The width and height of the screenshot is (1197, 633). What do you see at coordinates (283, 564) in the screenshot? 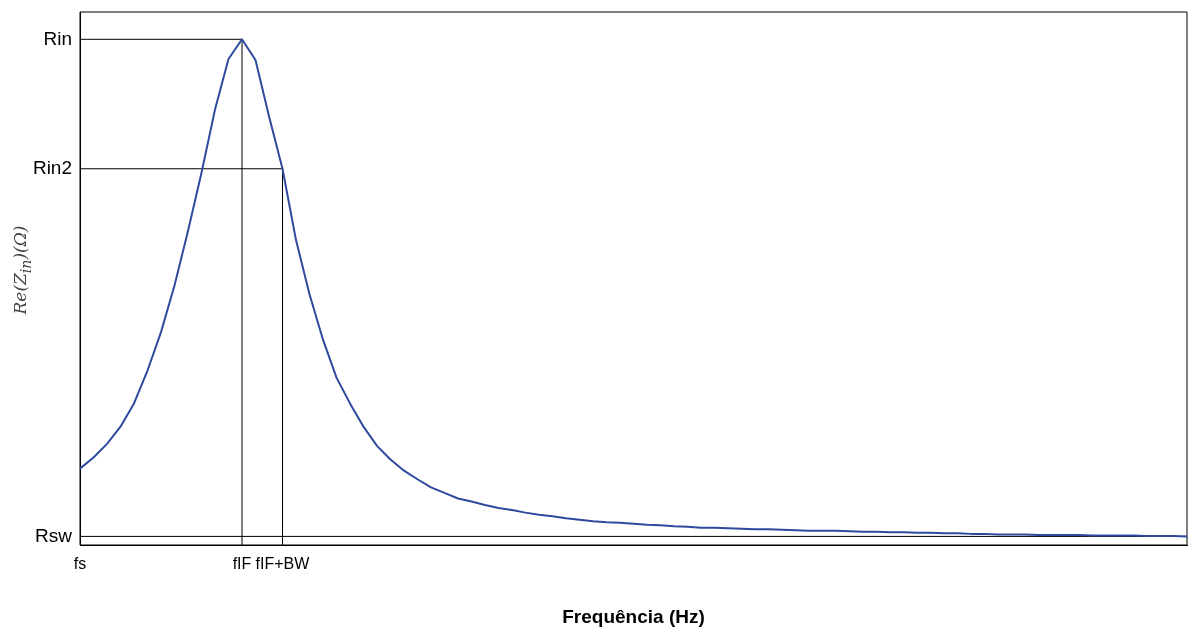
I see `x-tick-label: fIF+BW` at bounding box center [283, 564].